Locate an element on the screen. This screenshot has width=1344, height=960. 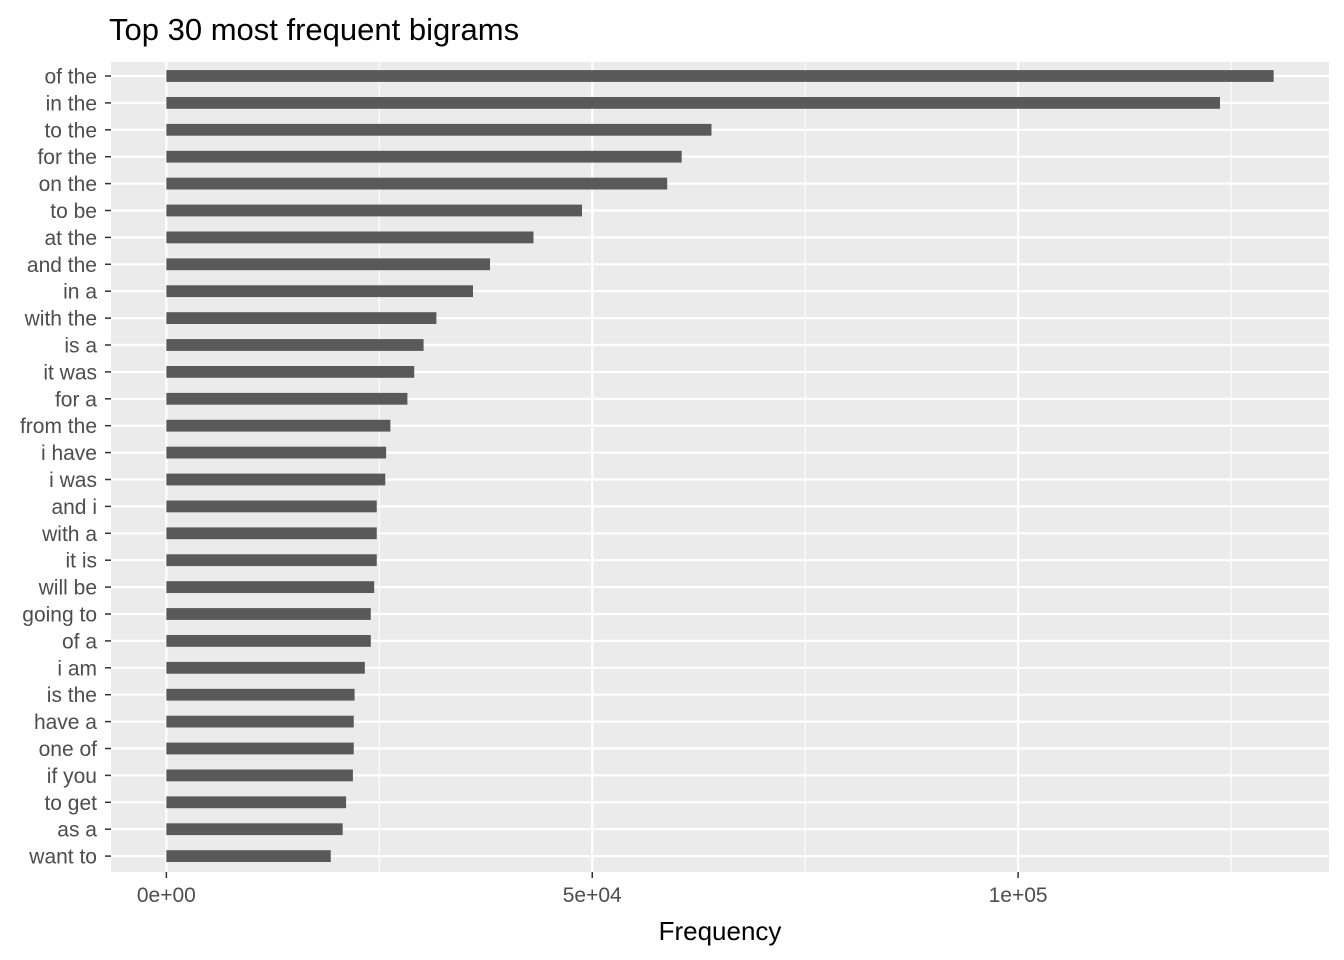
y-tick-label: in a is located at coordinates (80, 292).